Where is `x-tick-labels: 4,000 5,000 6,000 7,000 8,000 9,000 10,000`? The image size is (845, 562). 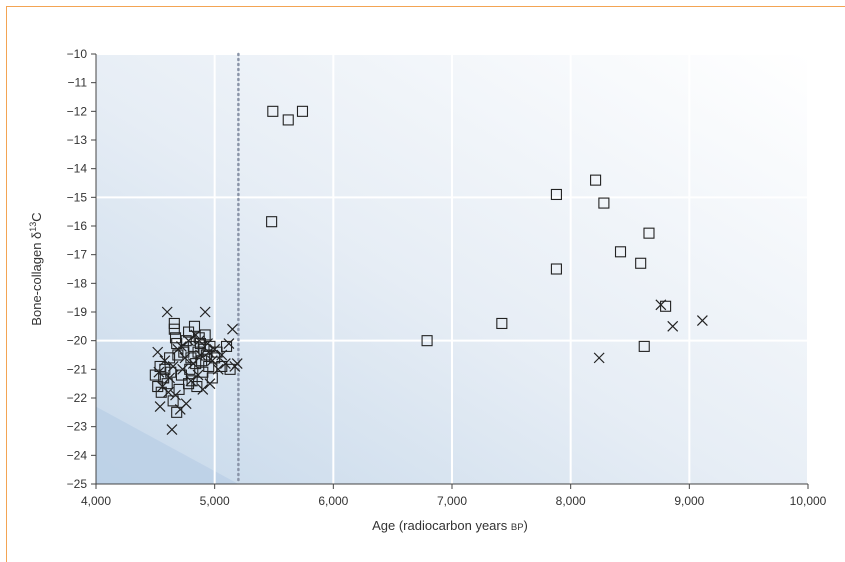 x-tick-labels: 4,000 5,000 6,000 7,000 8,000 9,000 10,000 is located at coordinates (454, 501).